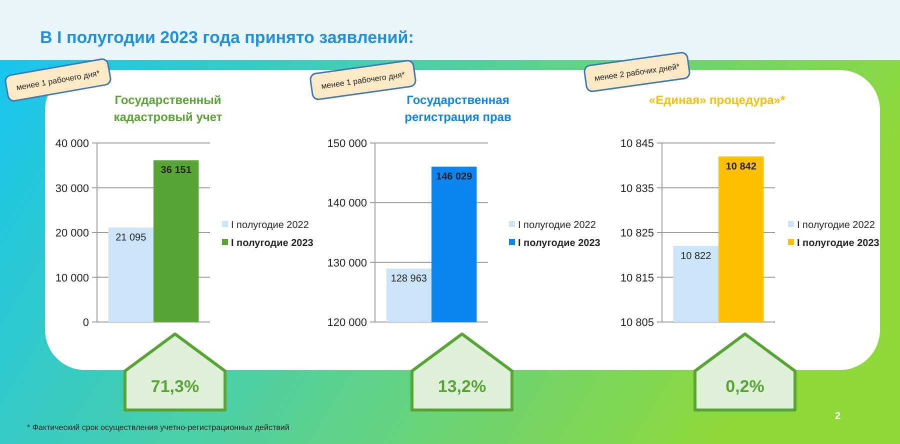  I want to click on text: В I полугодии 2023 года принято заявлений:, so click(227, 37).